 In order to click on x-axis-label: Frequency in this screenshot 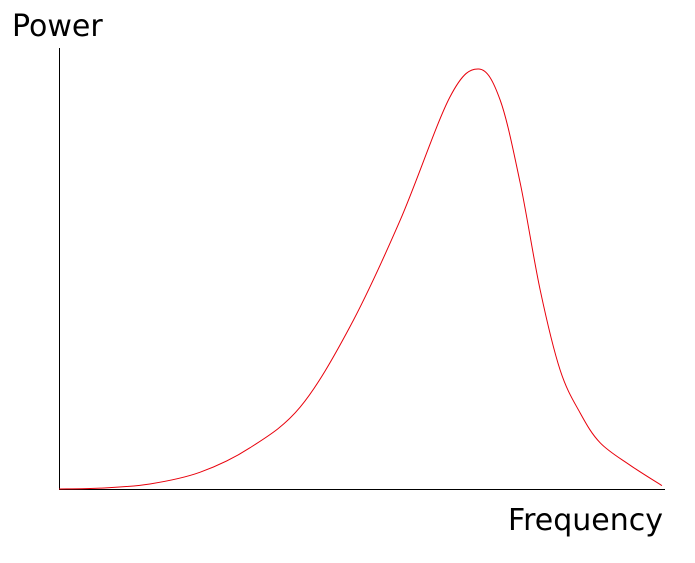, I will do `click(585, 520)`.